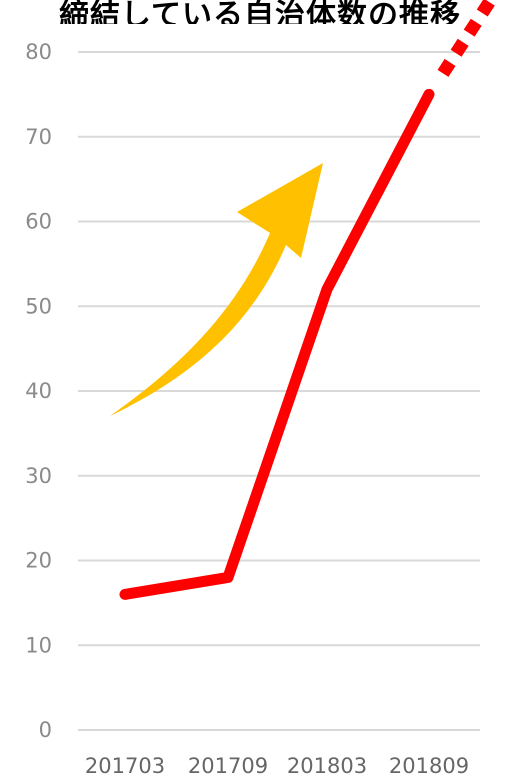 This screenshot has width=520, height=776. What do you see at coordinates (38, 561) in the screenshot?
I see `y-tick-label: 20` at bounding box center [38, 561].